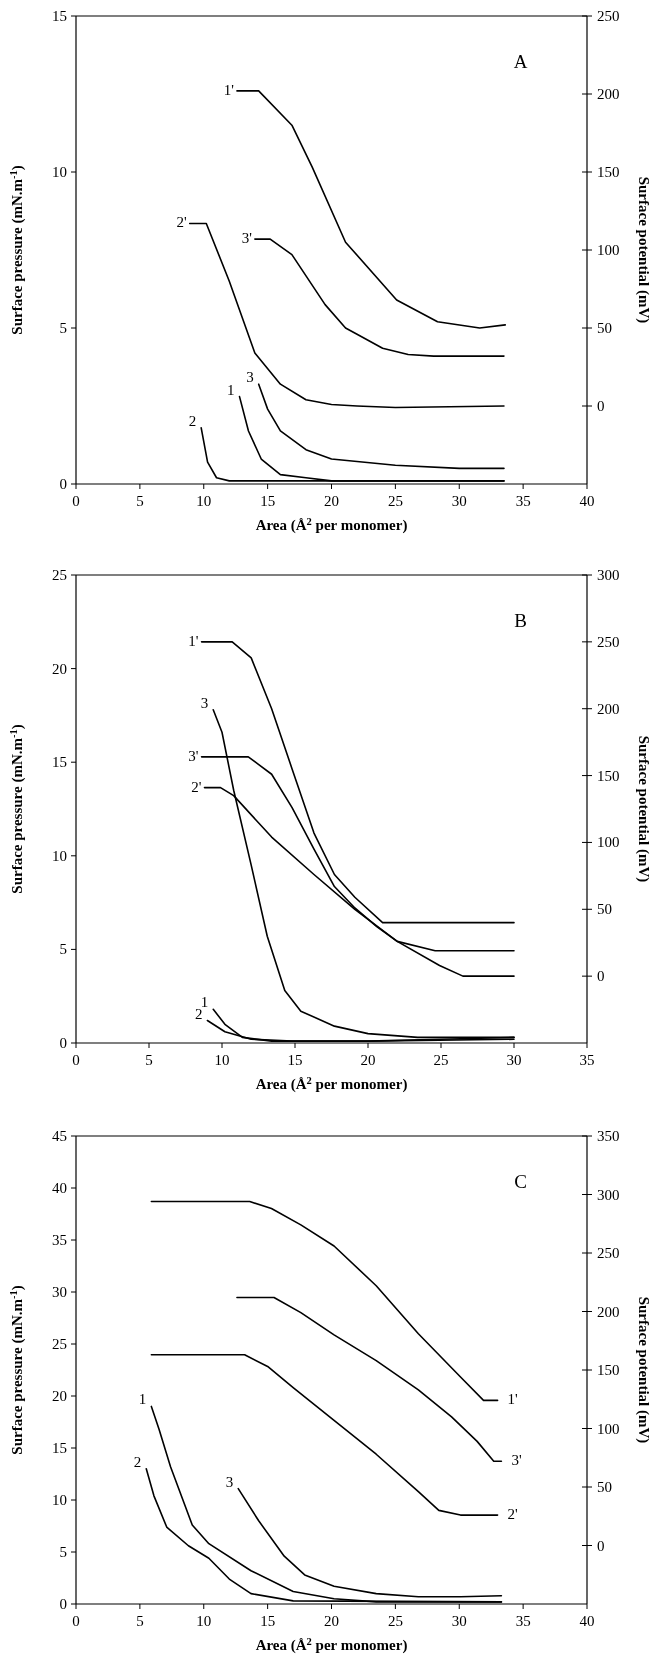  Describe the element at coordinates (59, 1240) in the screenshot. I see `y-tick-label: 35` at that location.